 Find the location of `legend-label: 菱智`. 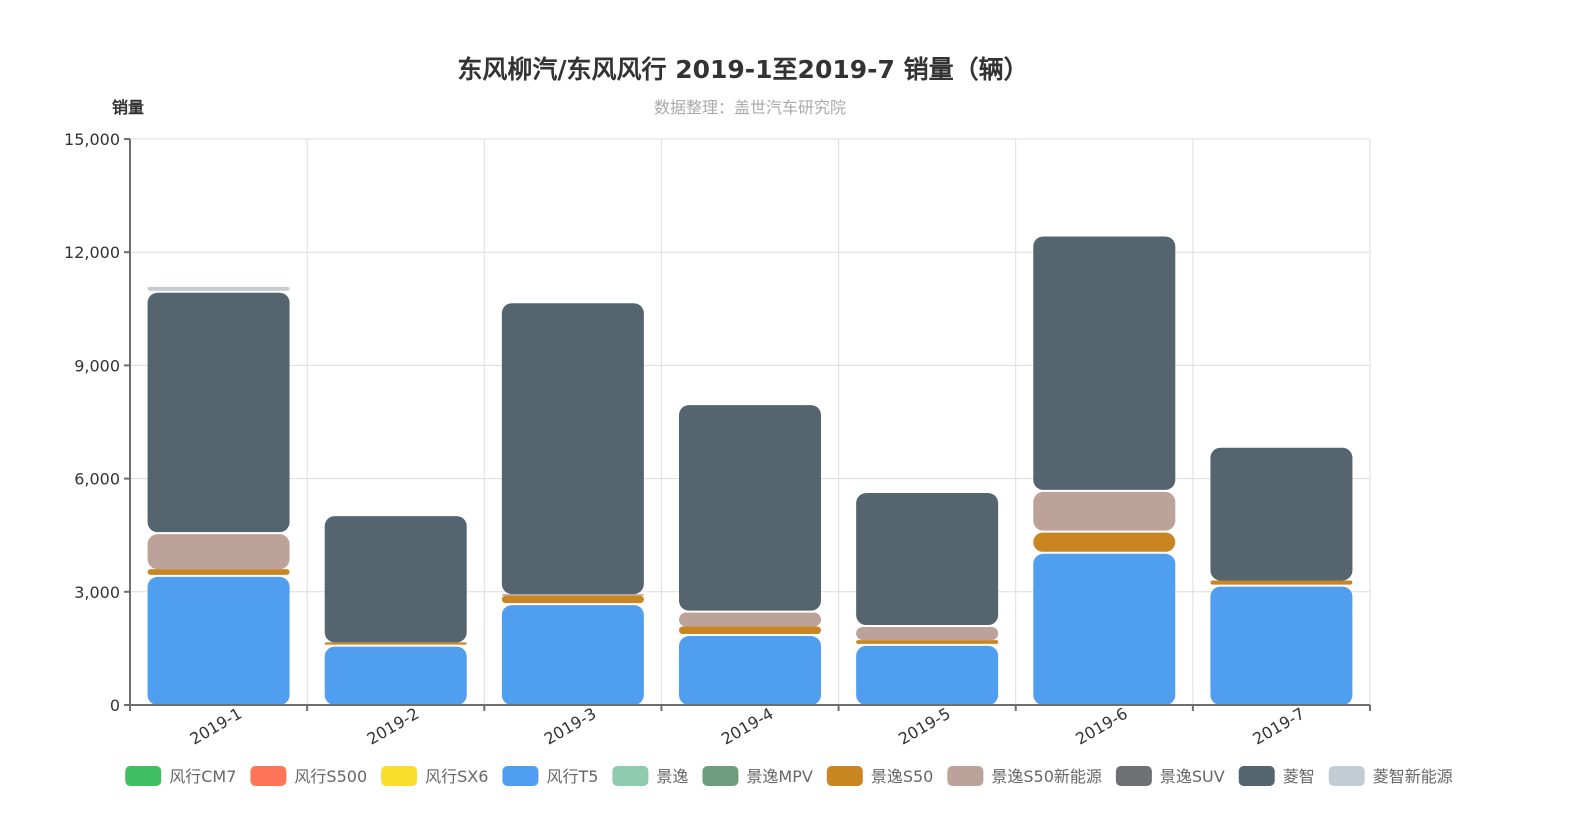

legend-label: 菱智 is located at coordinates (1299, 776).